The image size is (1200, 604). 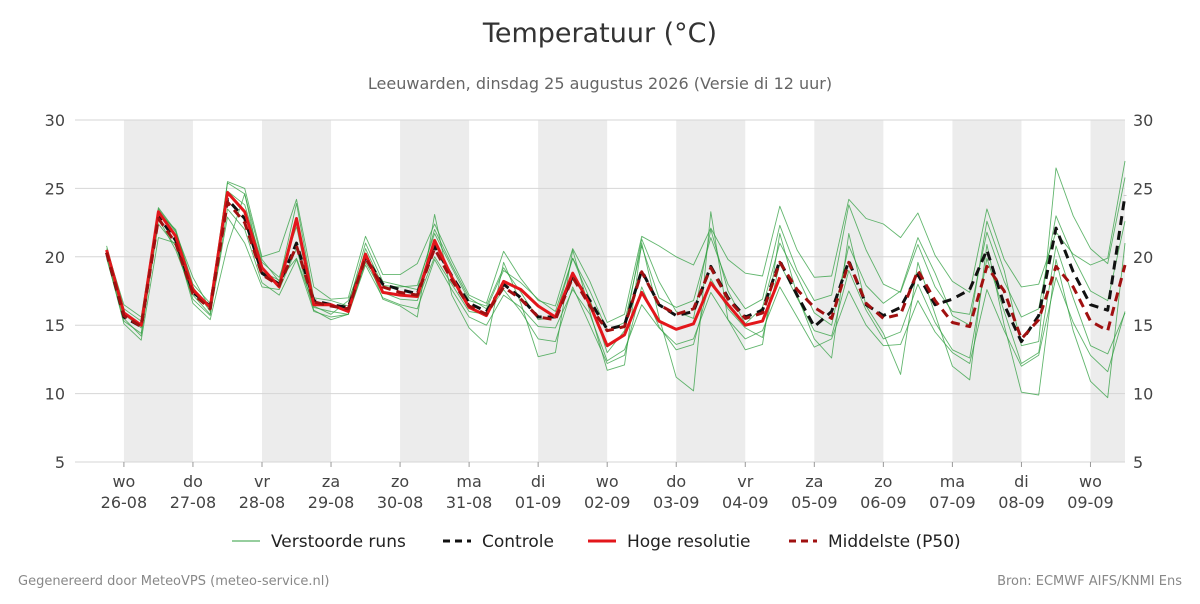 What do you see at coordinates (55, 257) in the screenshot?
I see `y-tick-label: 20` at bounding box center [55, 257].